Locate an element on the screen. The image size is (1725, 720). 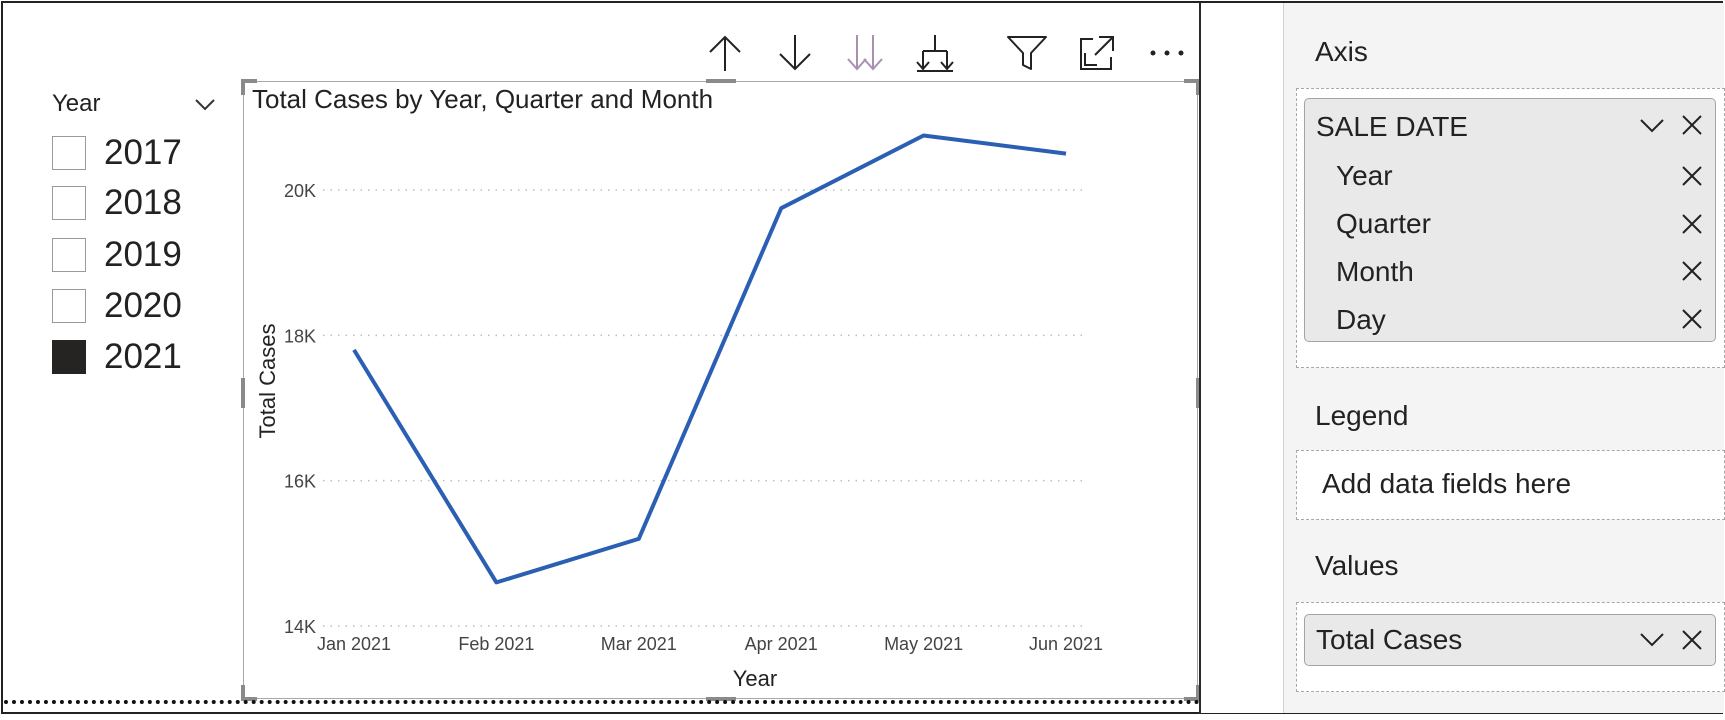
slicer-item-2018: 2018 is located at coordinates (117, 203).